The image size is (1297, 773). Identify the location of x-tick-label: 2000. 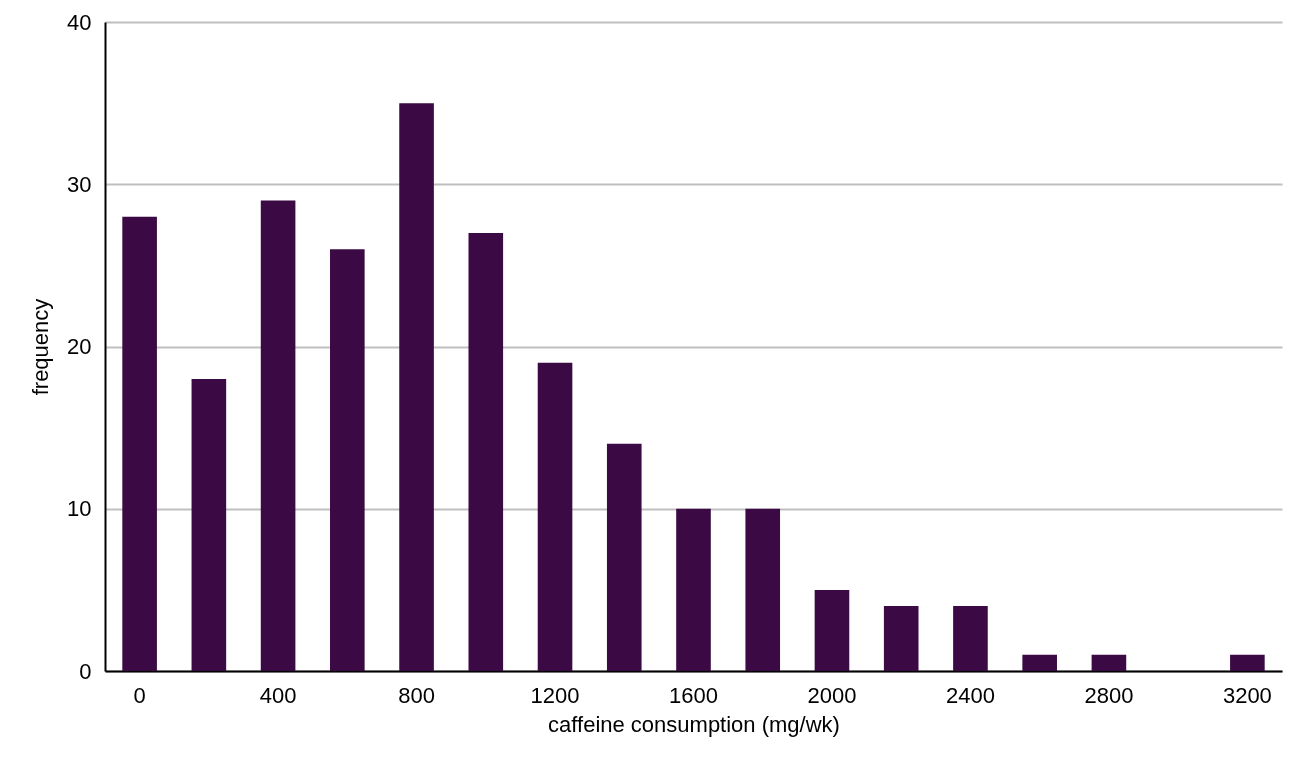
(832, 695).